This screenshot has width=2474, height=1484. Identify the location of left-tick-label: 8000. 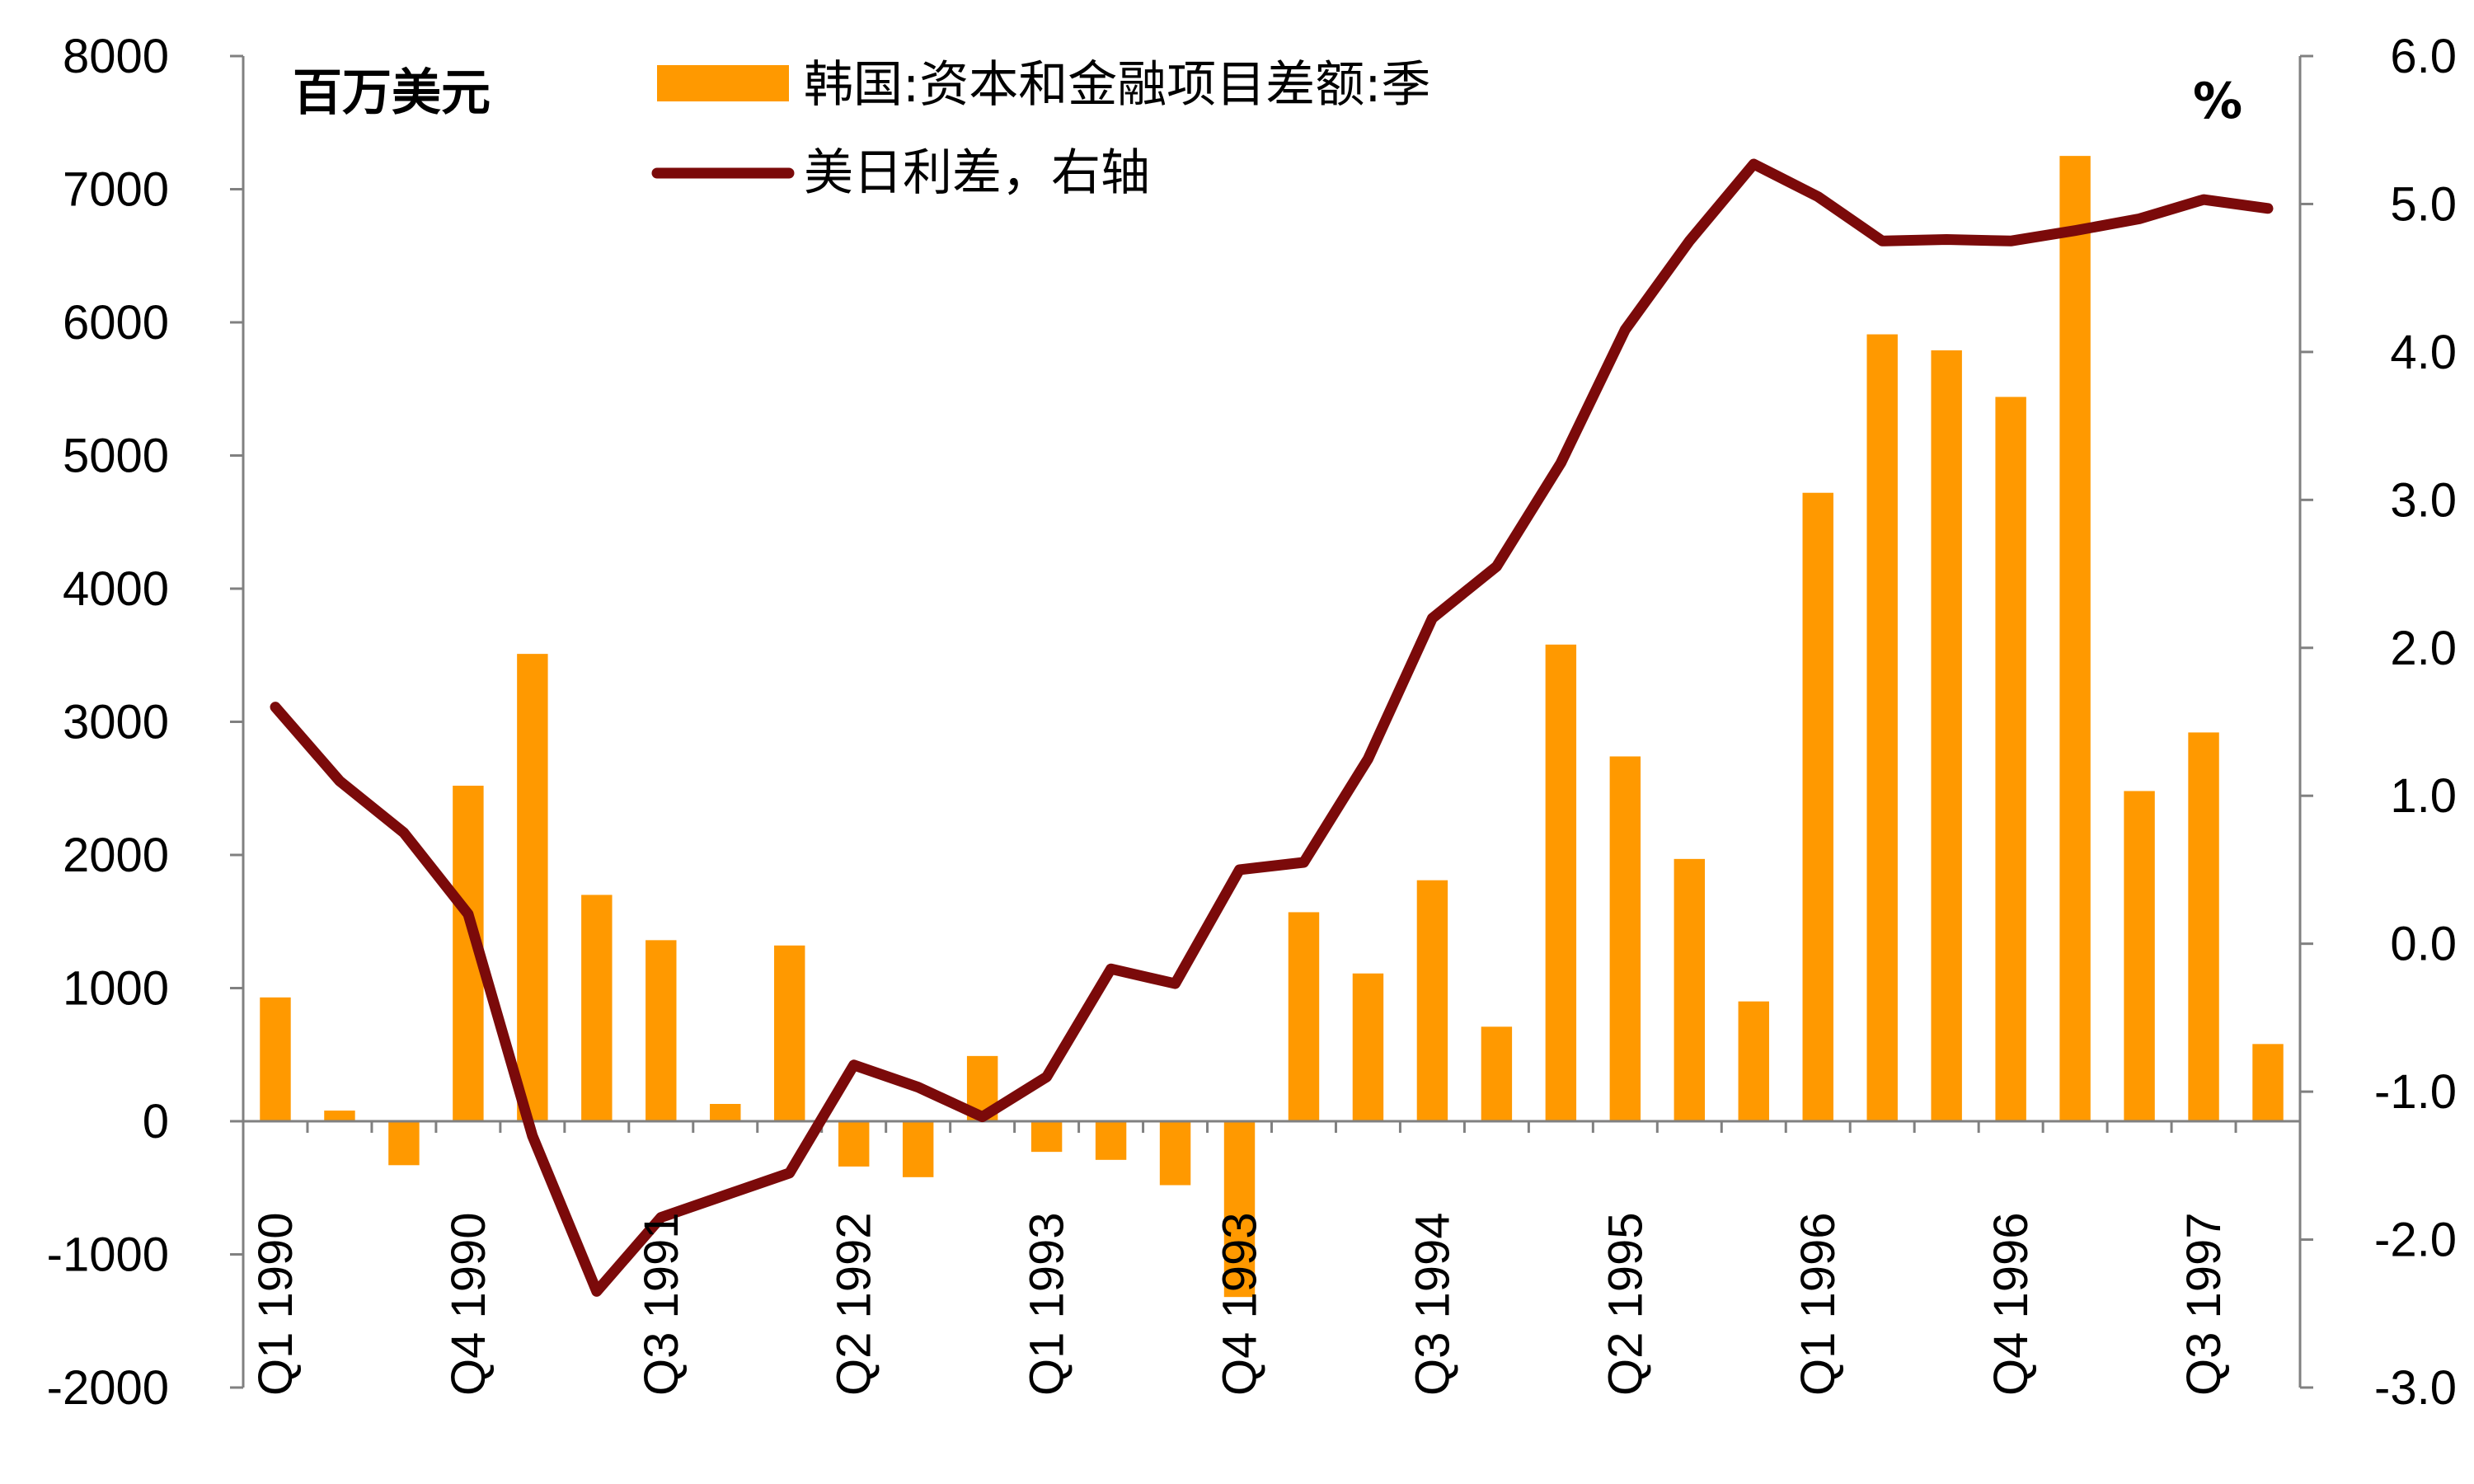
(116, 56).